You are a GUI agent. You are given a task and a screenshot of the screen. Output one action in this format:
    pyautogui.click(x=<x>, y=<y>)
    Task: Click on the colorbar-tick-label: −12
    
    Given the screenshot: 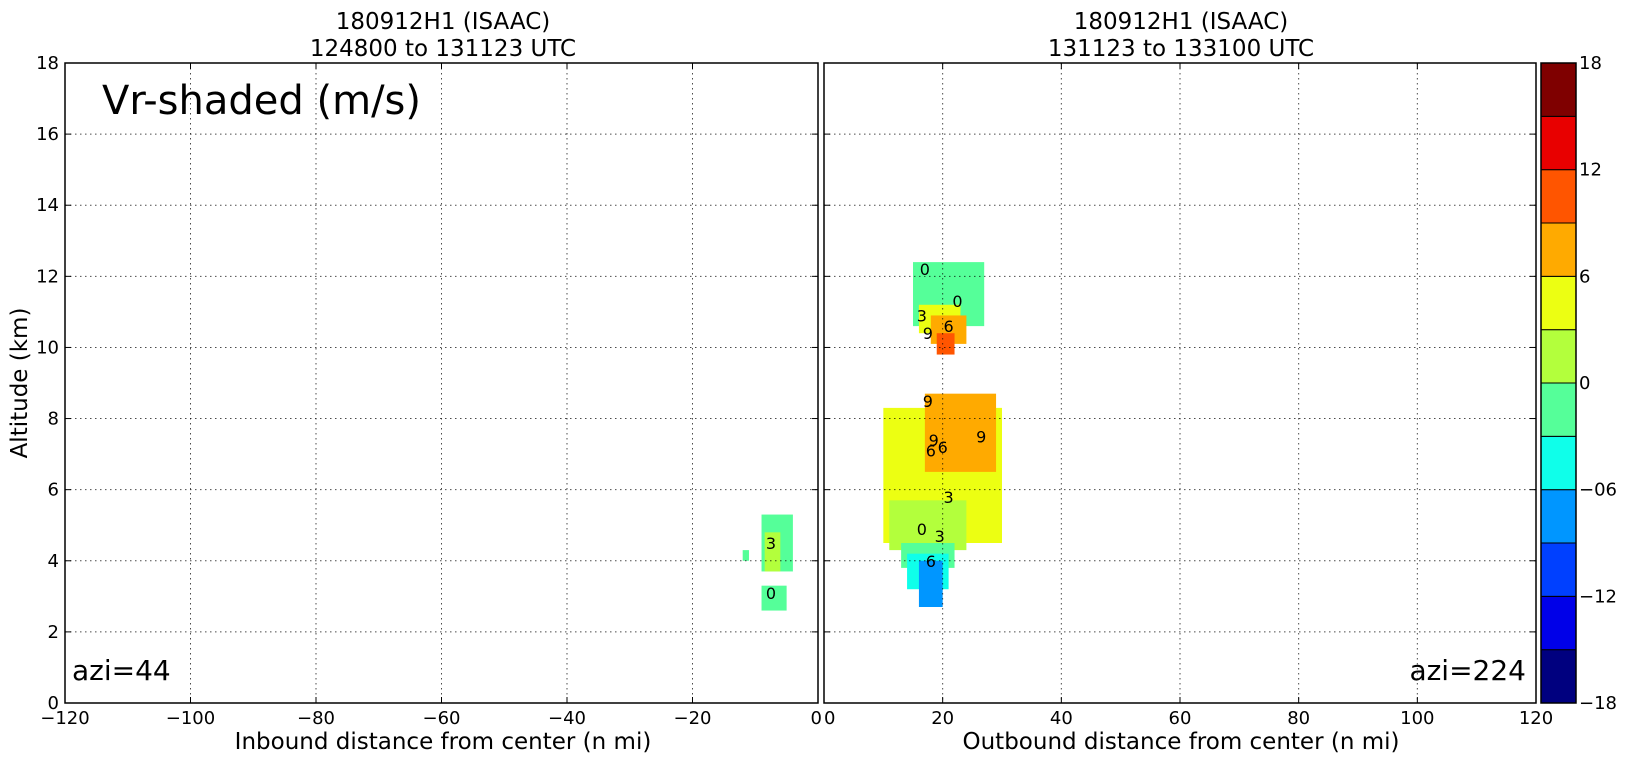 What is the action you would take?
    pyautogui.click(x=1598, y=596)
    